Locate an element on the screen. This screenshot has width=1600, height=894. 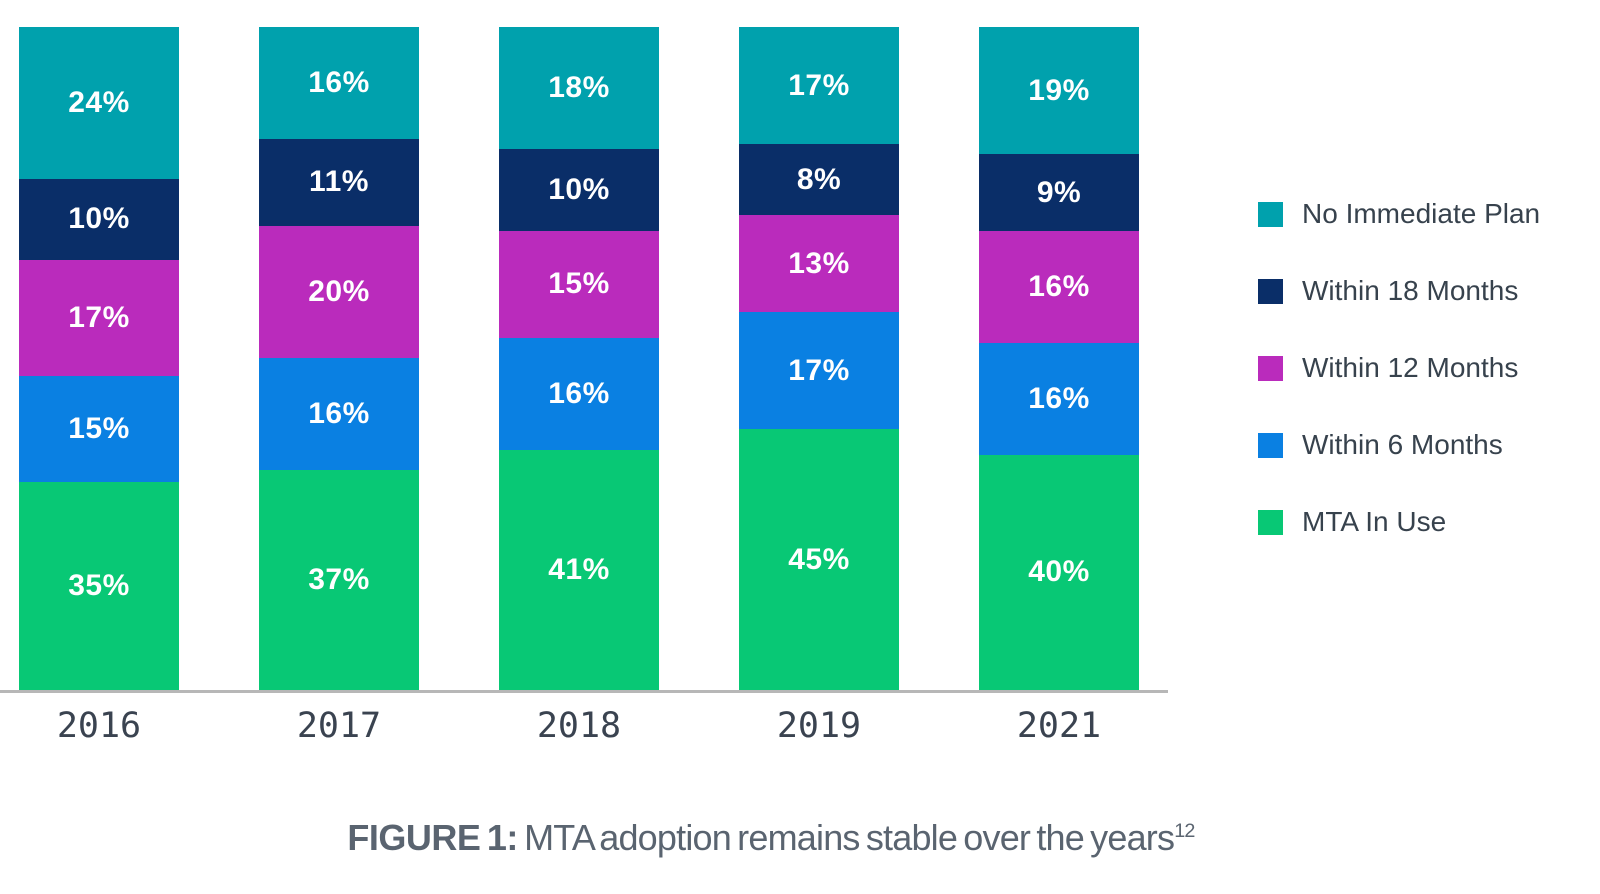
legend-item: No Immediate Plan is located at coordinates (1399, 214).